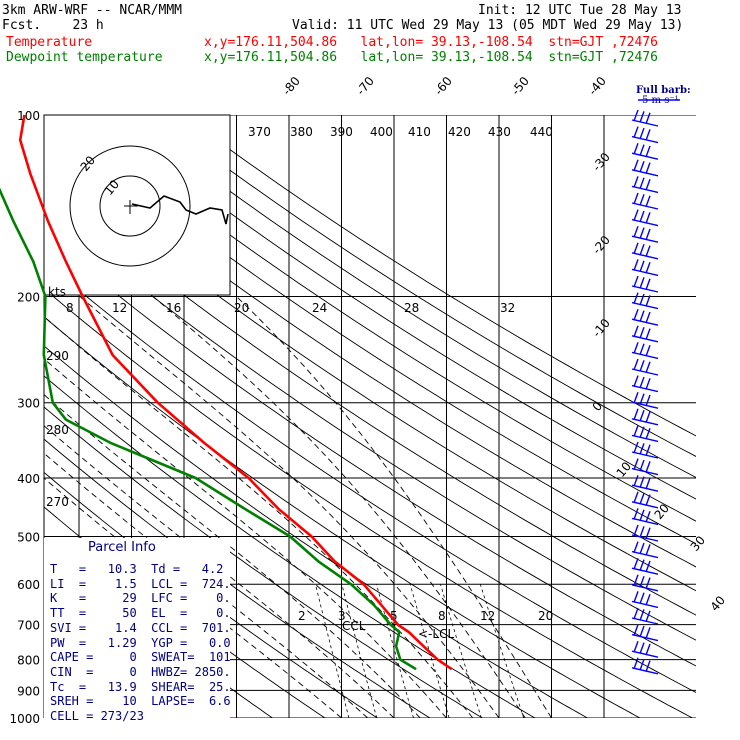  What do you see at coordinates (580, 10) in the screenshot?
I see `init-time: Init: 12 UTC Tue 28 May 13` at bounding box center [580, 10].